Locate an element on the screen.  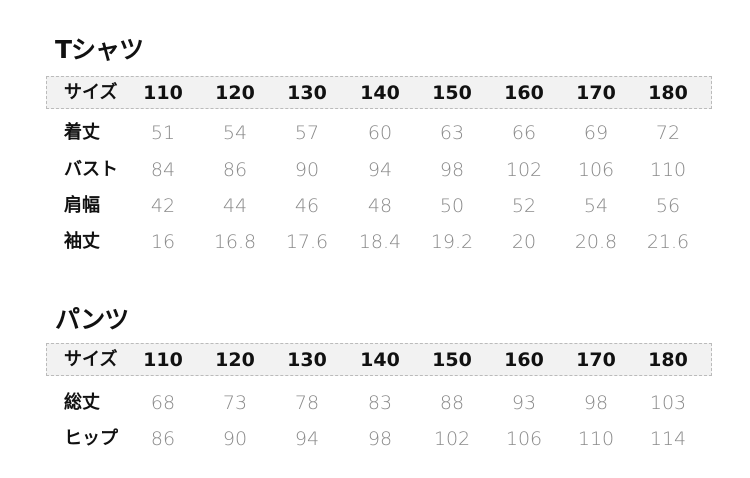
value-cell: 48 is located at coordinates (380, 206).